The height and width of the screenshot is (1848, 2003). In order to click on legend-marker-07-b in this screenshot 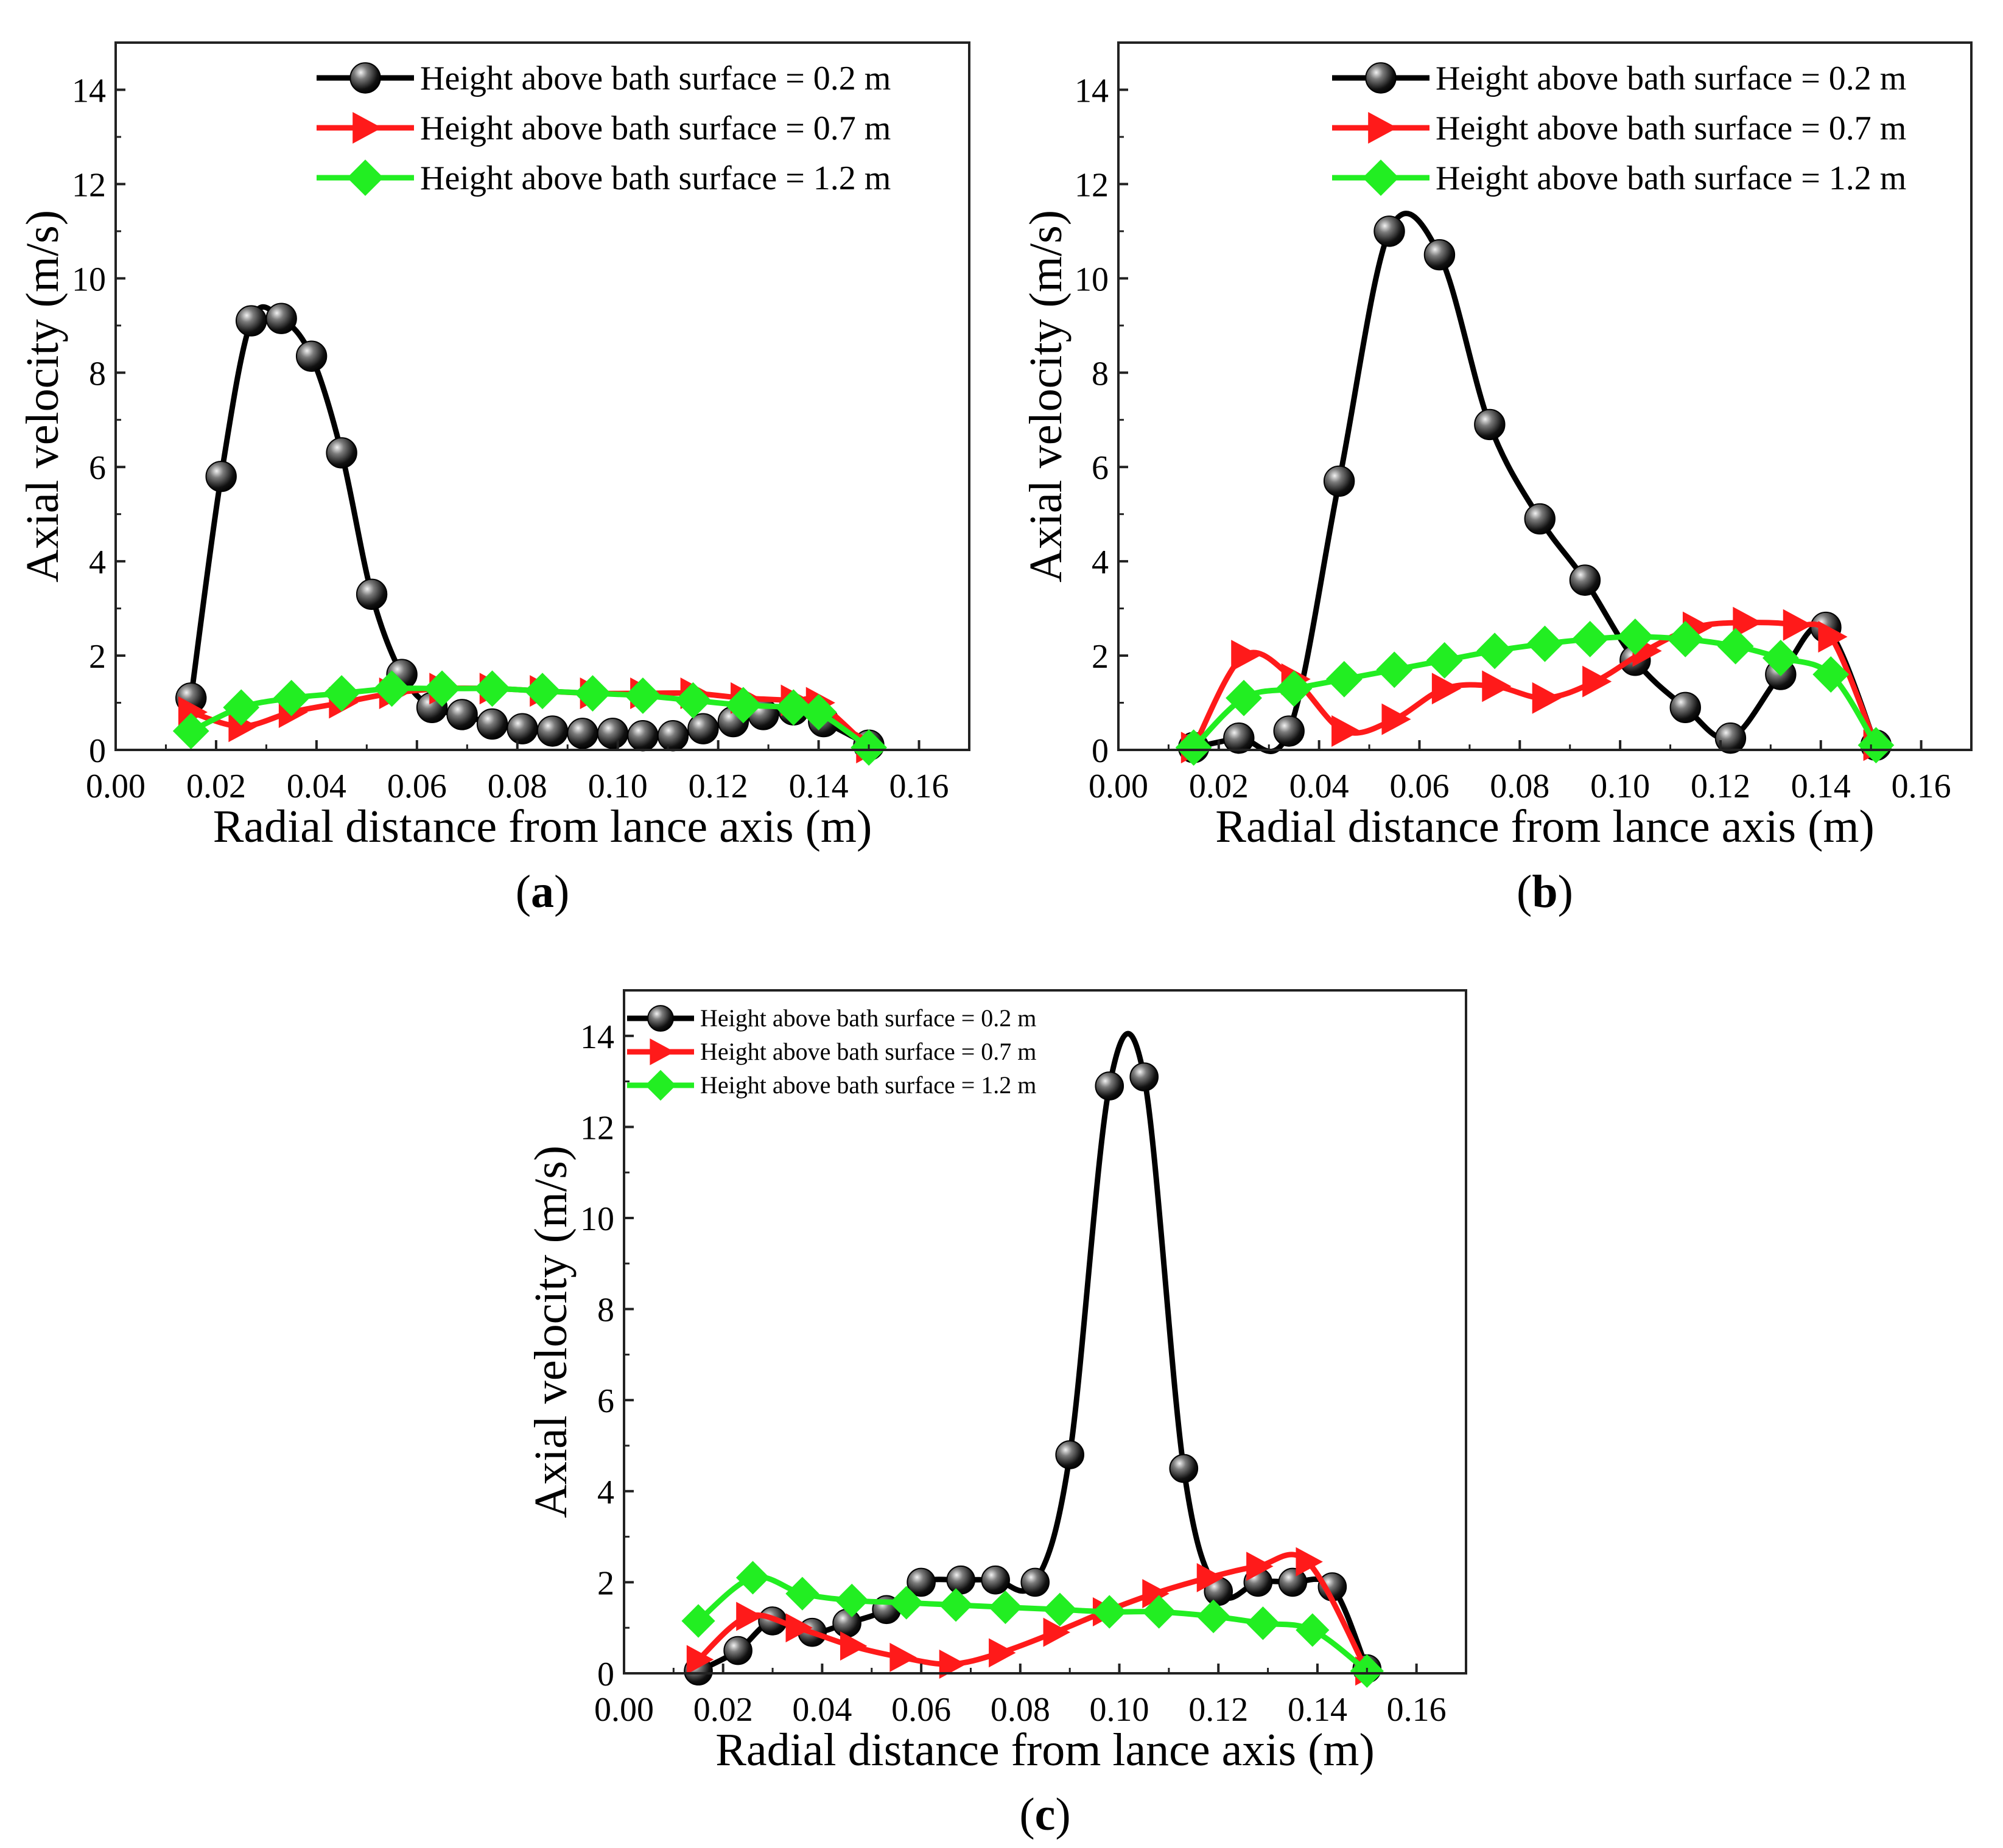, I will do `click(1383, 128)`.